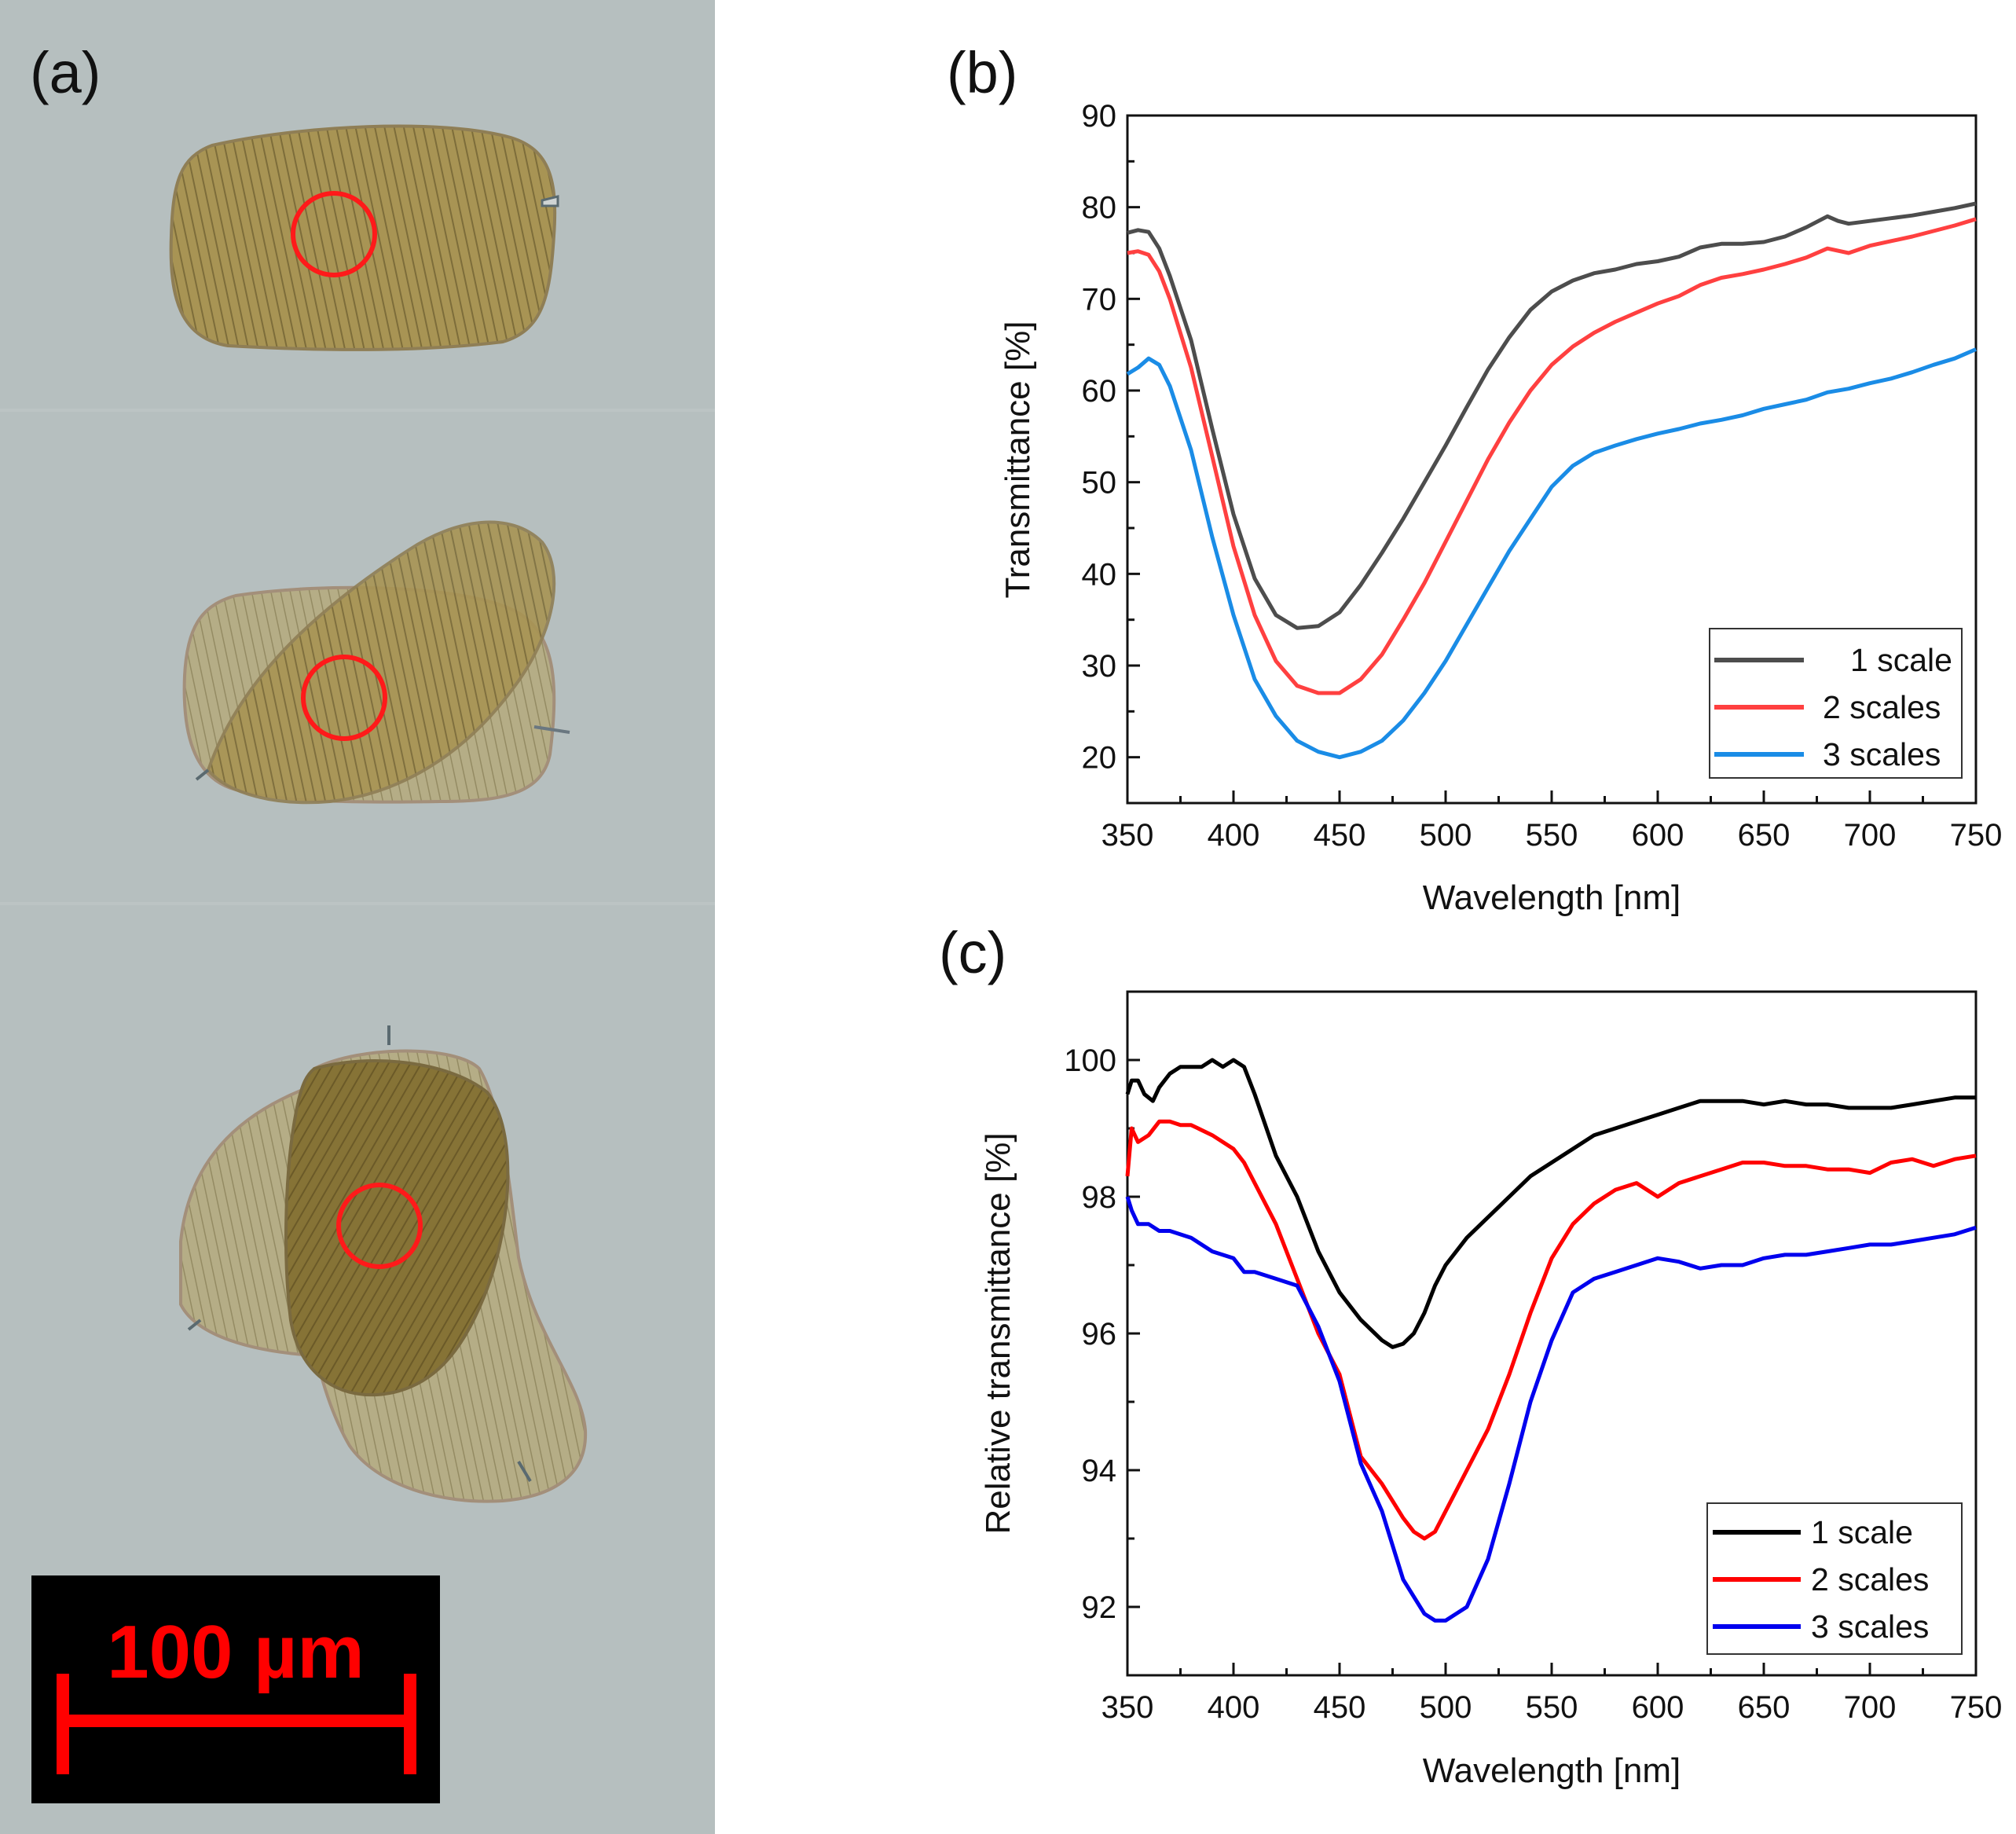  I want to click on y-ticks-c: 92 94 96 98 100, so click(1102, 1334).